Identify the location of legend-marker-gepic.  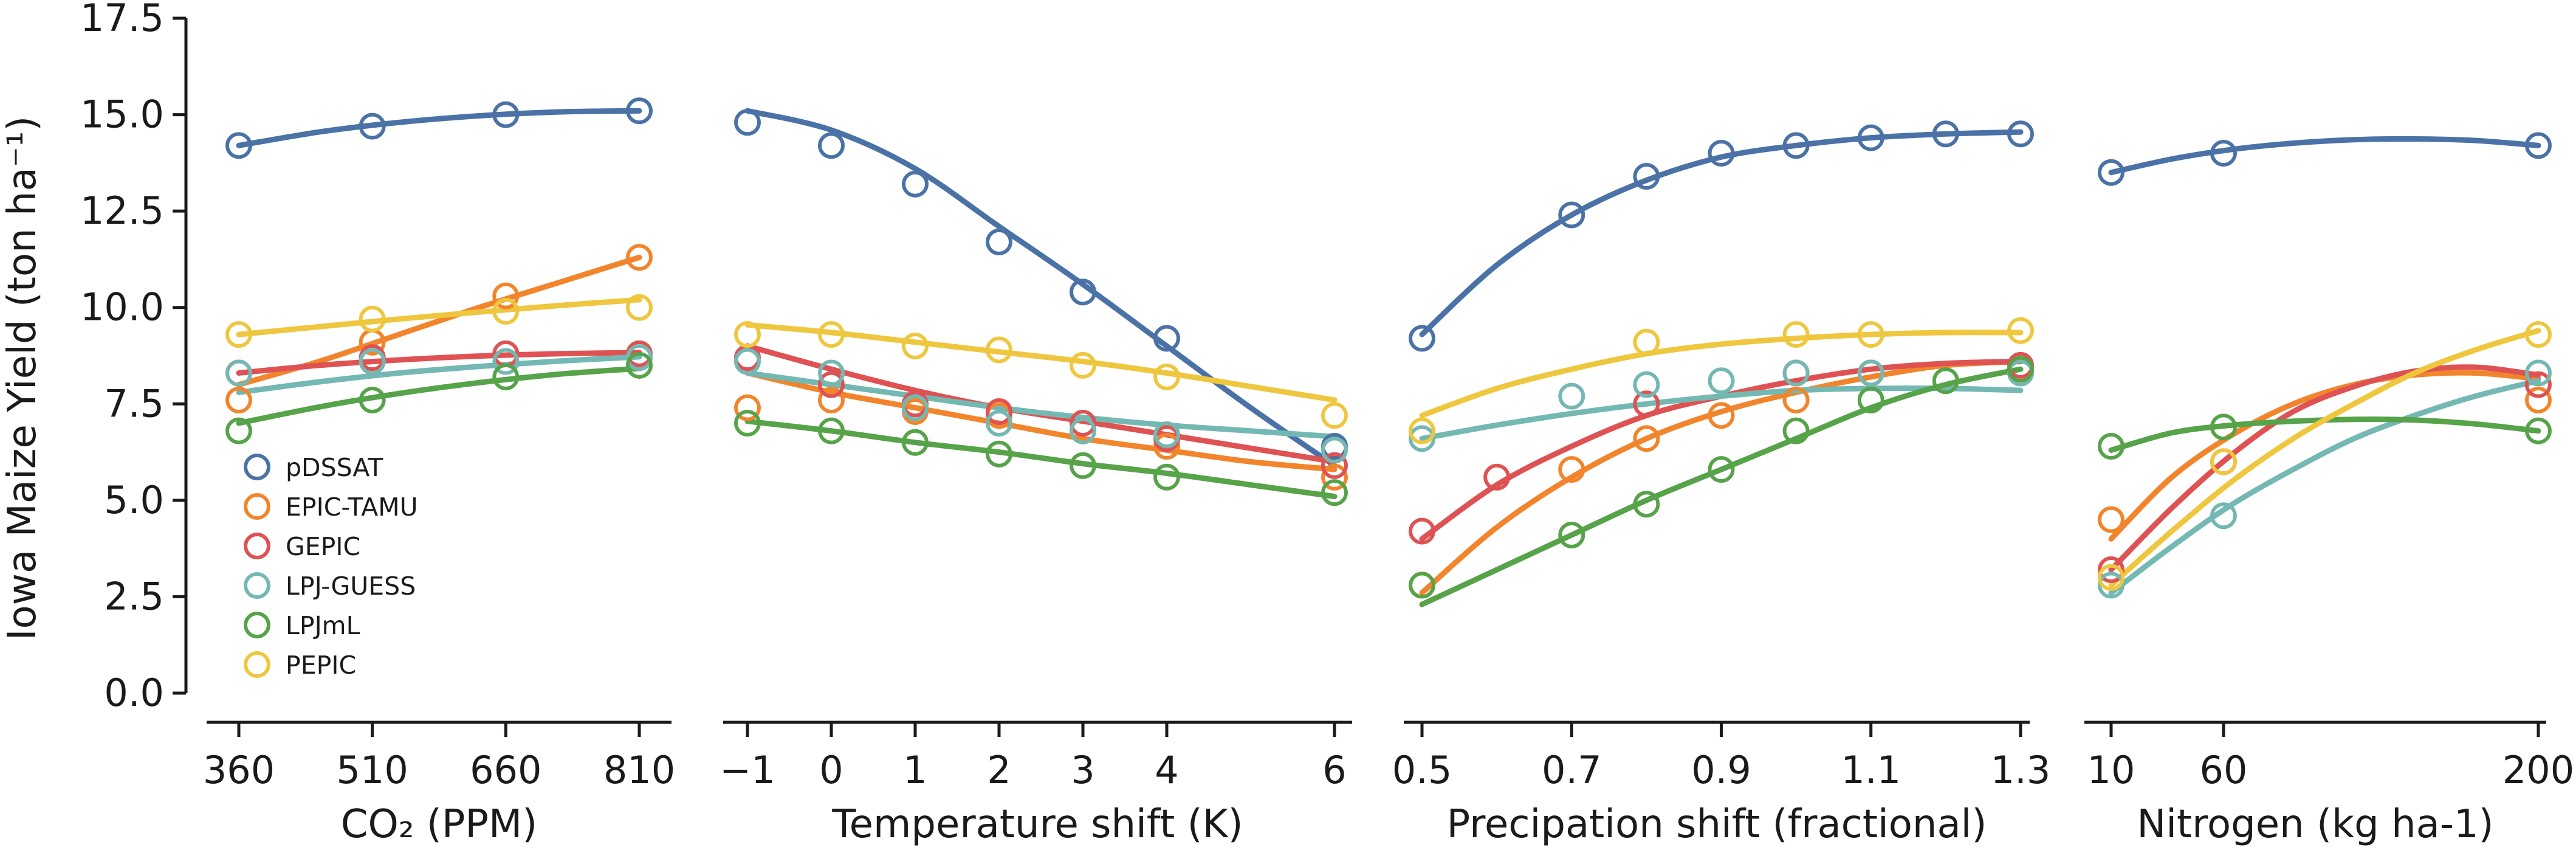
(257, 546).